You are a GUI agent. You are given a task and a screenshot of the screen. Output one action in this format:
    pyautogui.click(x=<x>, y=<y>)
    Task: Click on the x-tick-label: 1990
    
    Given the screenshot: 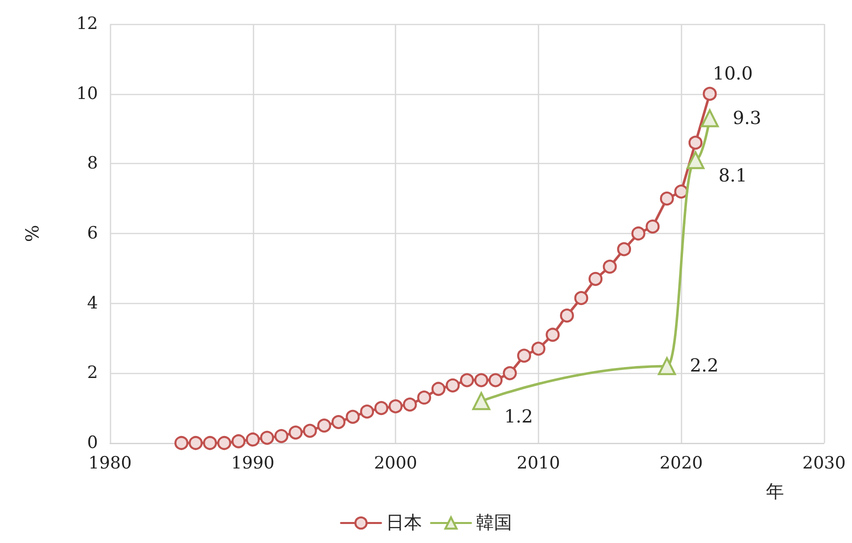 What is the action you would take?
    pyautogui.click(x=252, y=464)
    